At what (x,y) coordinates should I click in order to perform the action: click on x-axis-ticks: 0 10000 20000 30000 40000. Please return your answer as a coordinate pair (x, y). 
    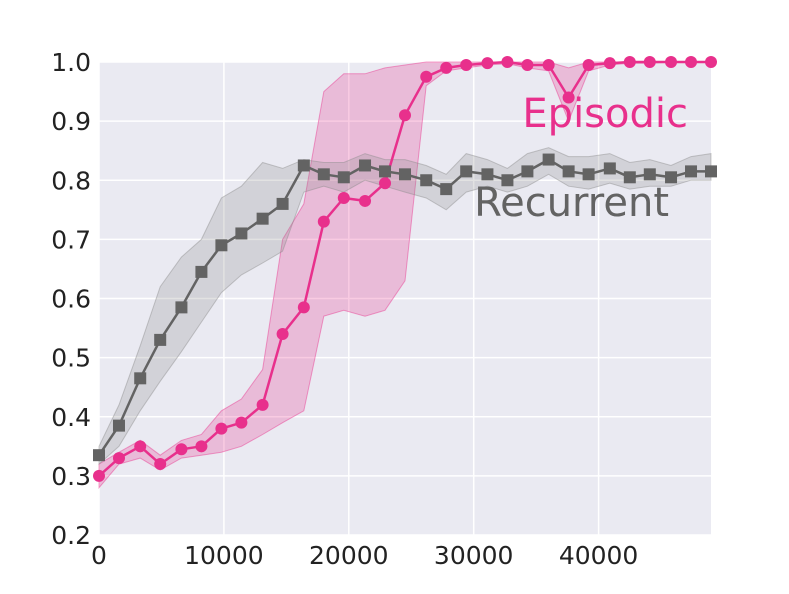
    Looking at the image, I should click on (364, 555).